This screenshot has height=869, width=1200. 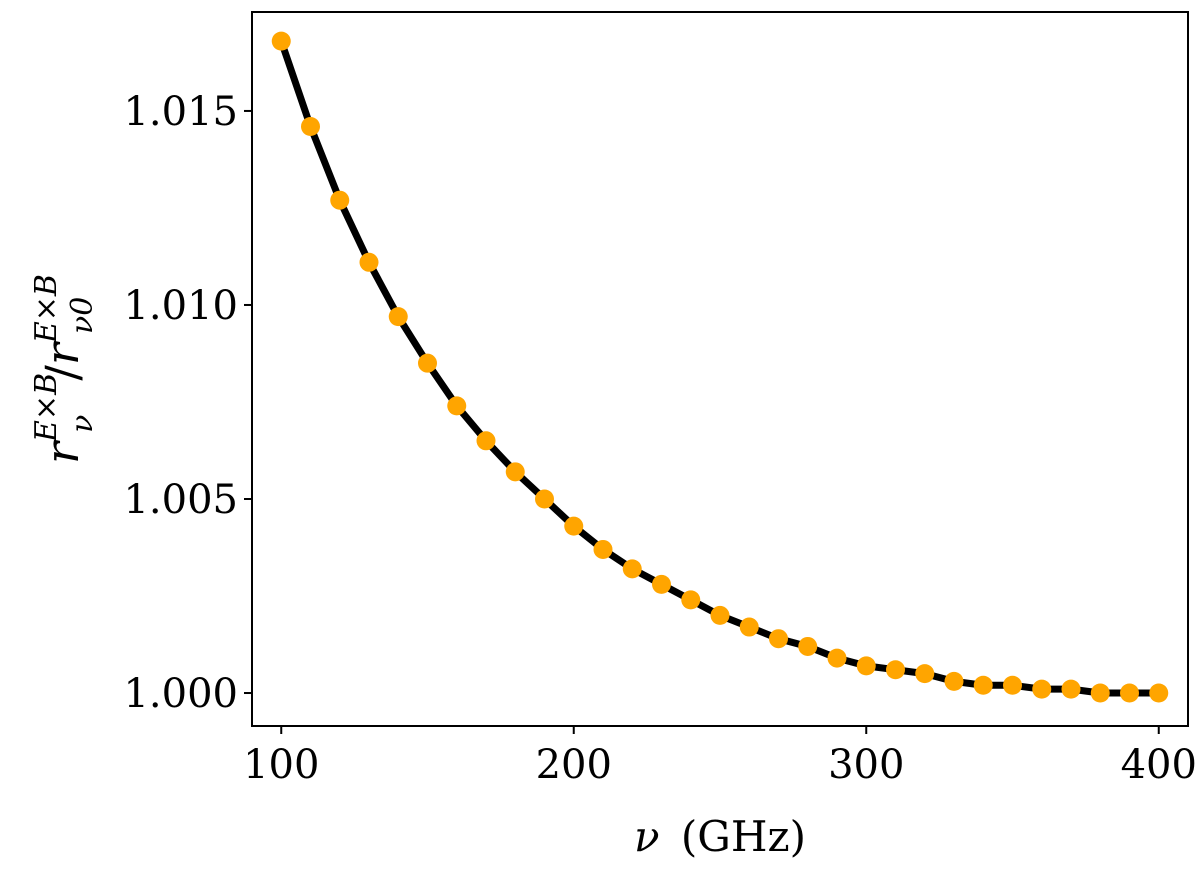 What do you see at coordinates (46, 309) in the screenshot?
I see `y-label-sup2: E×B` at bounding box center [46, 309].